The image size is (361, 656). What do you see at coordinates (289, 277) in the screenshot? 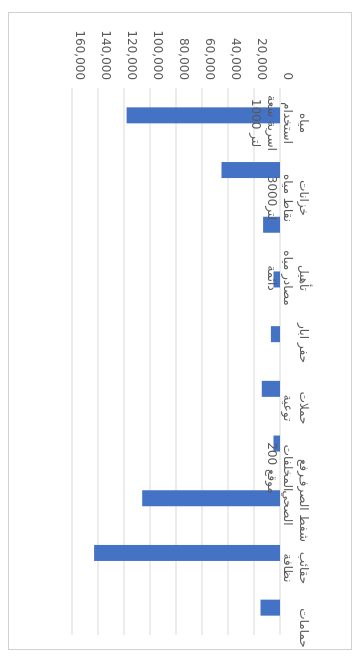
I see `category-label: تأهيلمصادر مياهدائمة` at bounding box center [289, 277].